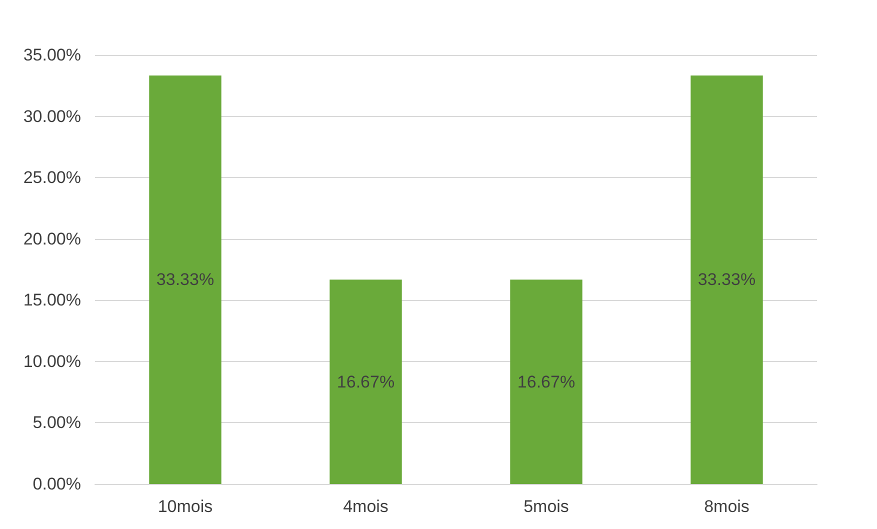 The height and width of the screenshot is (529, 877). I want to click on y-tick-label: 25.00%, so click(52, 178).